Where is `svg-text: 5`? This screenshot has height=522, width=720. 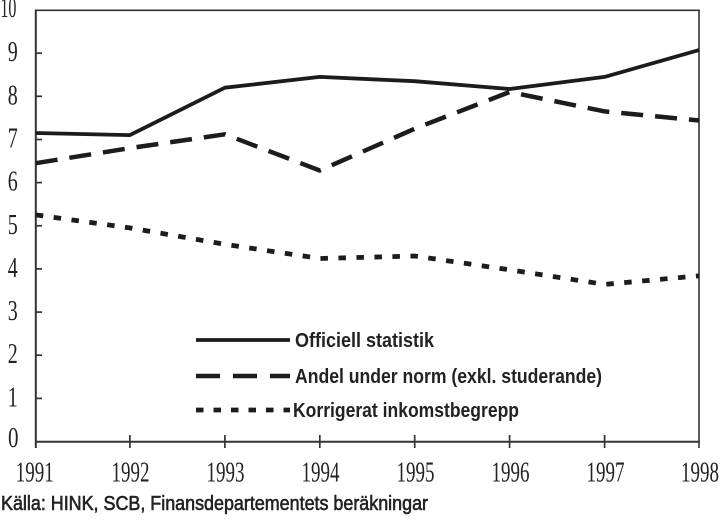
svg-text: 5 is located at coordinates (13, 225).